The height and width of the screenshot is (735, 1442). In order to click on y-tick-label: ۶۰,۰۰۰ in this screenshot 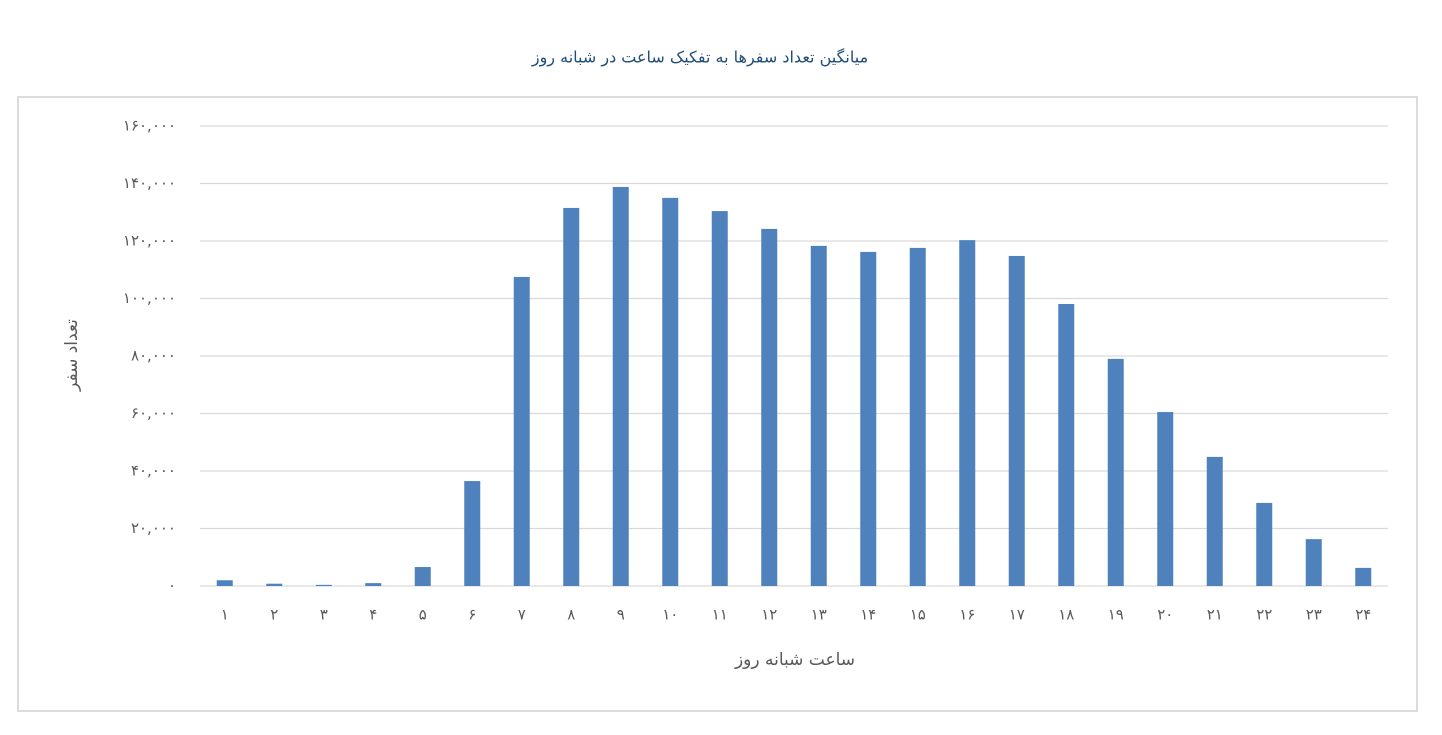, I will do `click(153, 413)`.